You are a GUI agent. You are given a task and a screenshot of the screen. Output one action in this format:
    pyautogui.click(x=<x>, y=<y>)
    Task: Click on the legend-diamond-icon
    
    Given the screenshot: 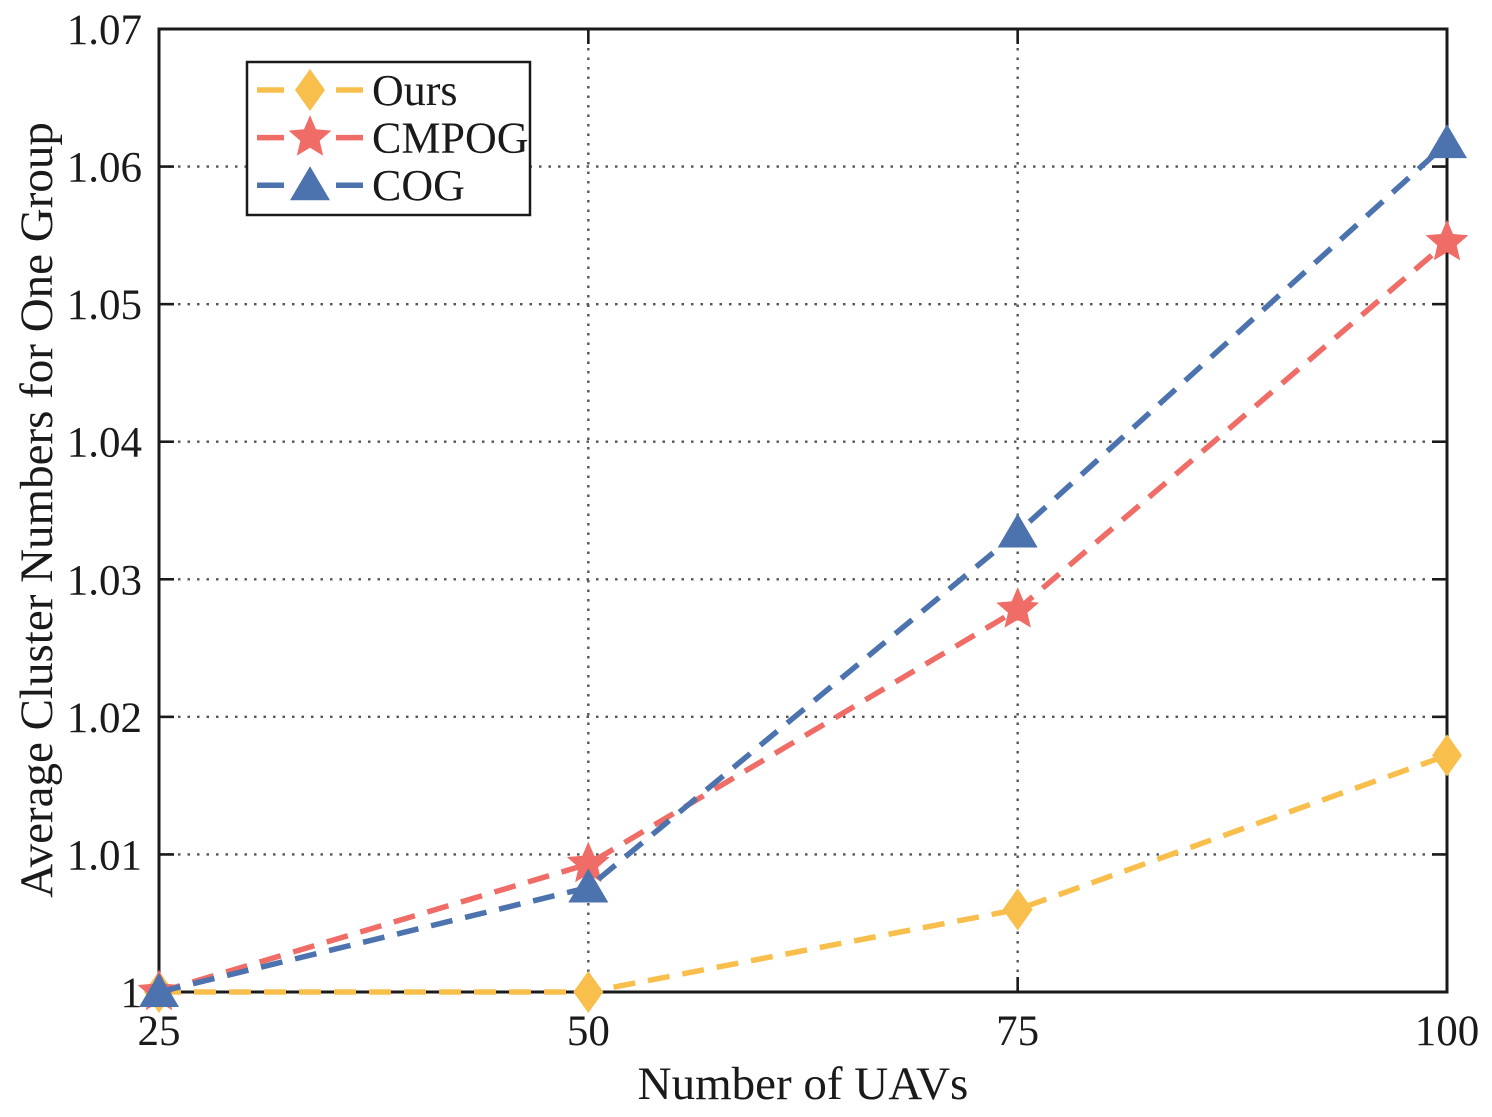 What is the action you would take?
    pyautogui.click(x=310, y=90)
    